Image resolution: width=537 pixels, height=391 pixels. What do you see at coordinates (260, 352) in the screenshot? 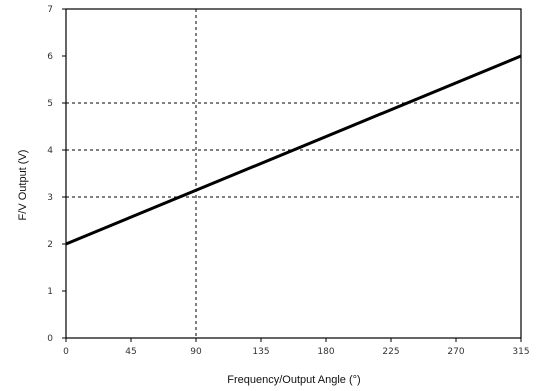
I see `x-tick-label: 135` at bounding box center [260, 352].